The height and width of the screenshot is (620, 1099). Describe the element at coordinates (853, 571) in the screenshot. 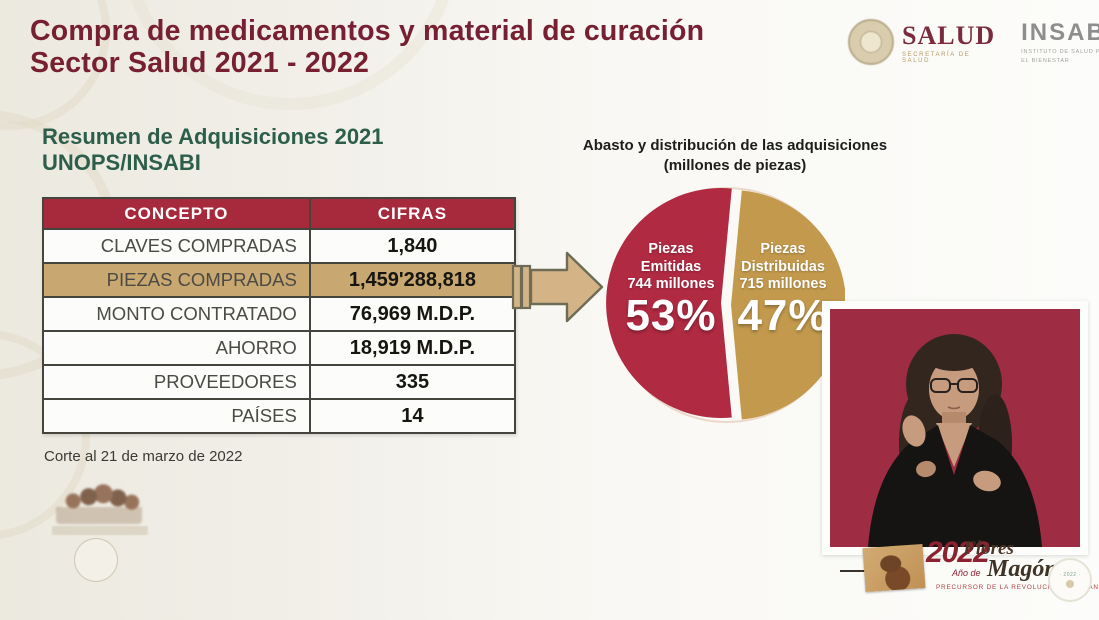

I see `pen-drawing-detail` at that location.